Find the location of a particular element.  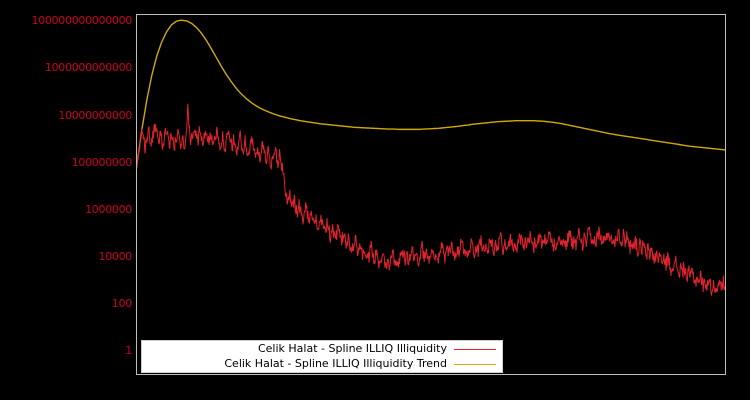

legend-label: Celik Halat - Spline ILLIQ Illiquidity is located at coordinates (352, 348).